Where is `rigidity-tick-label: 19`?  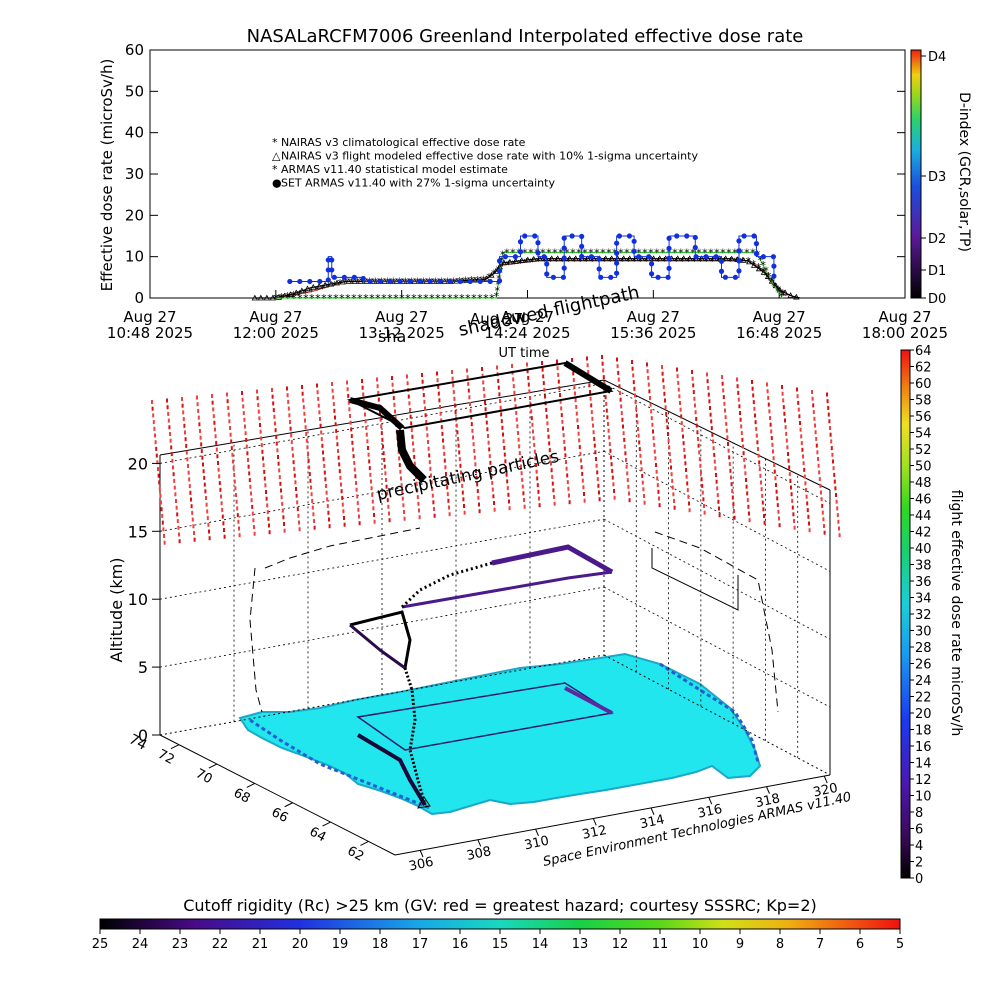 rigidity-tick-label: 19 is located at coordinates (340, 944).